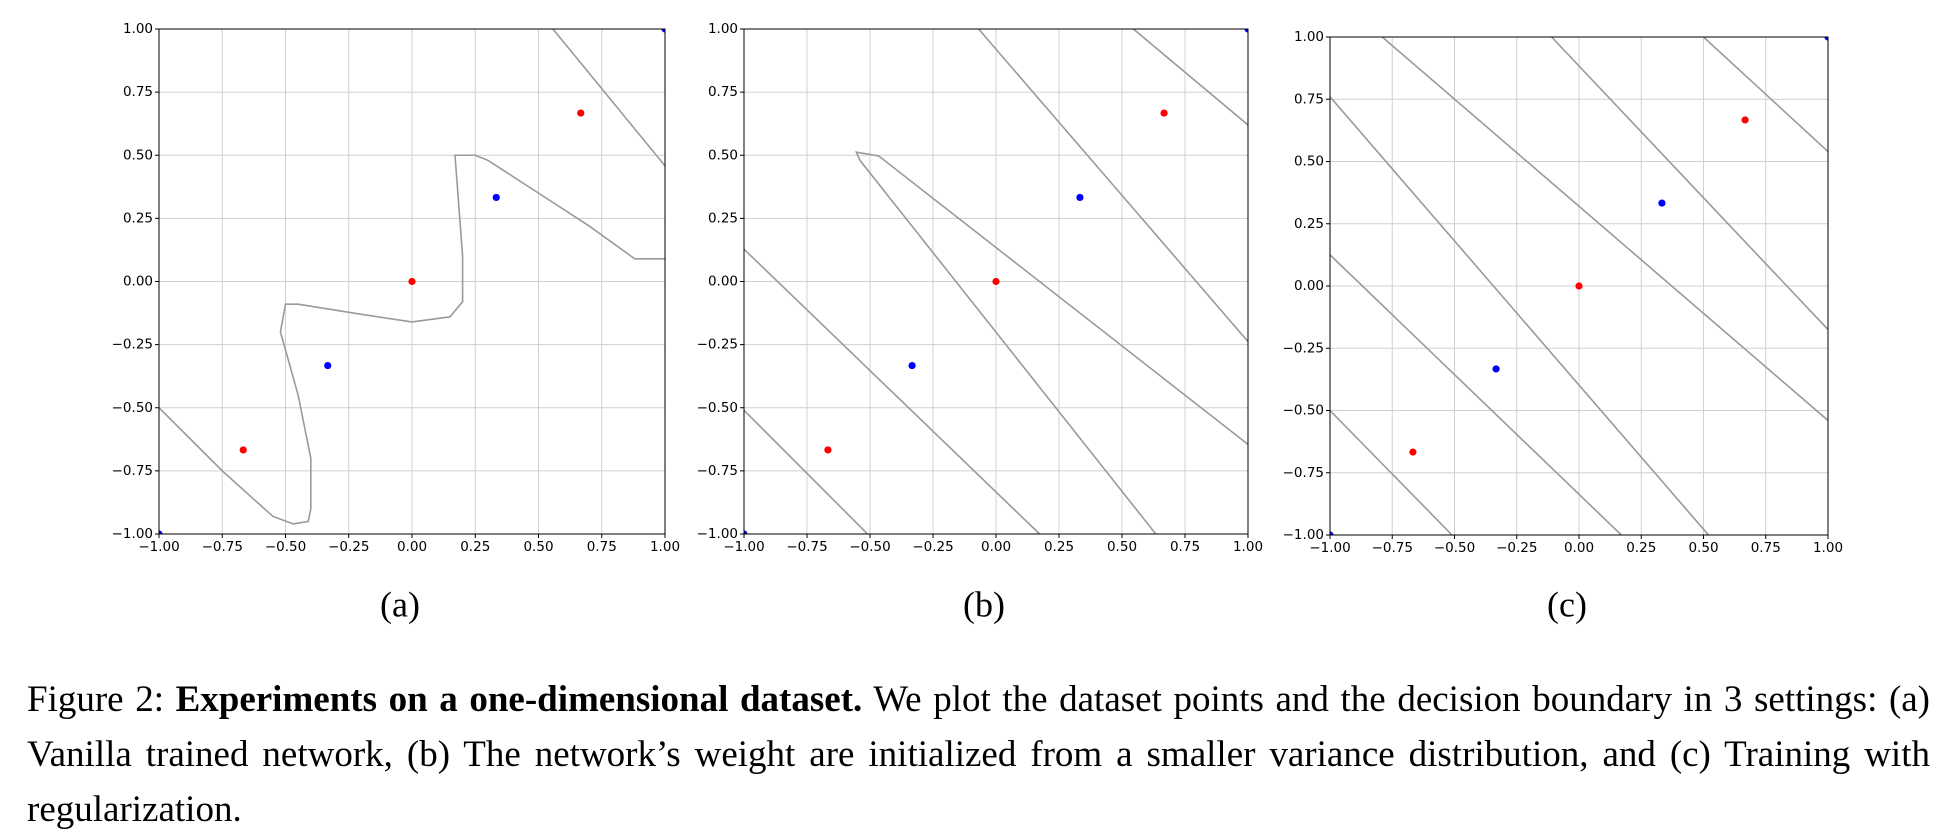  What do you see at coordinates (95, 699) in the screenshot?
I see `caption-label: Figure 2:` at bounding box center [95, 699].